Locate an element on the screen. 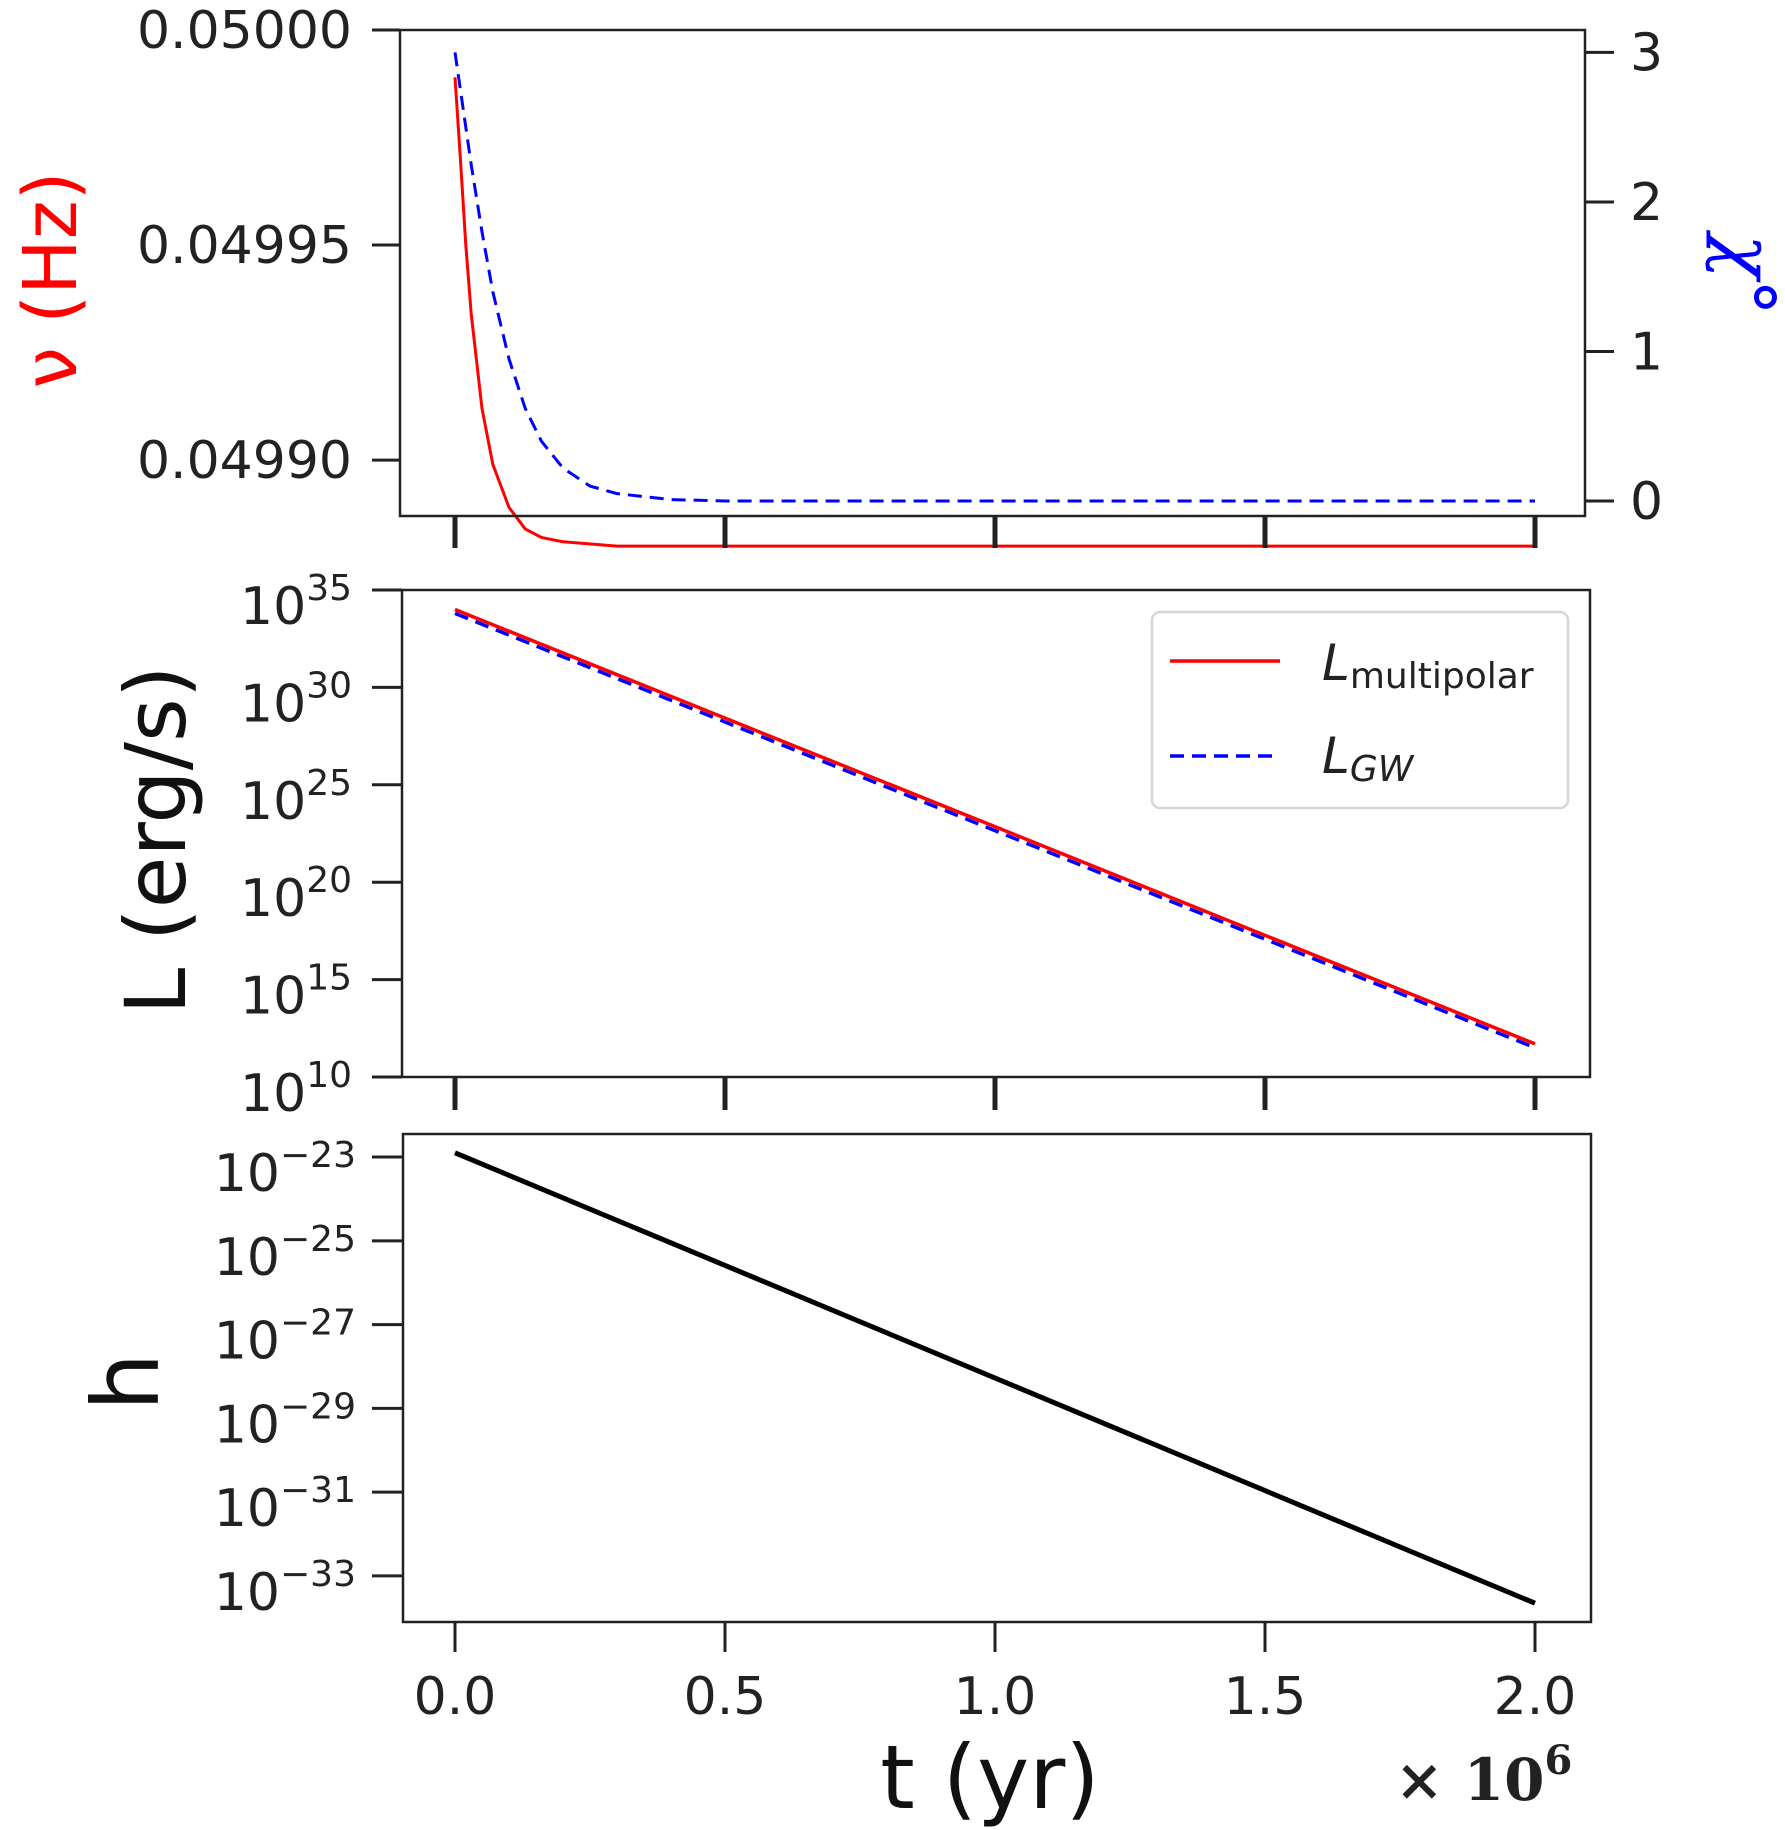 The width and height of the screenshot is (1785, 1830). top-left-ticks: 0.05000 0.04995 0.04990 is located at coordinates (268, 246).